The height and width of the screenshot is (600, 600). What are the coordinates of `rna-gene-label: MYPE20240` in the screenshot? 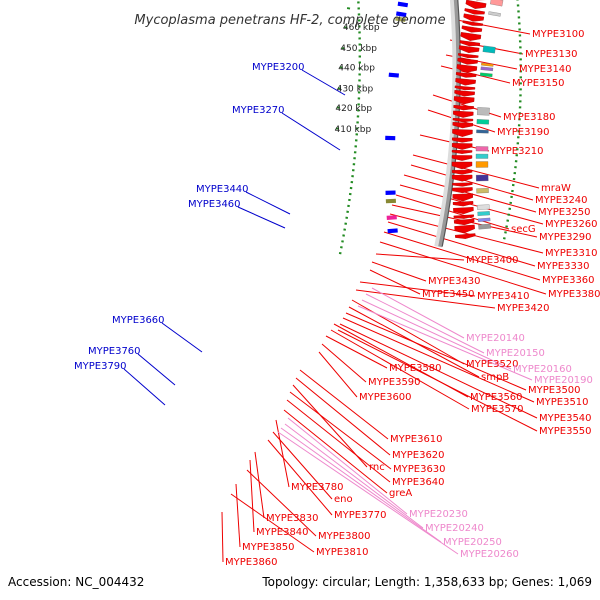 It's located at (454, 528).